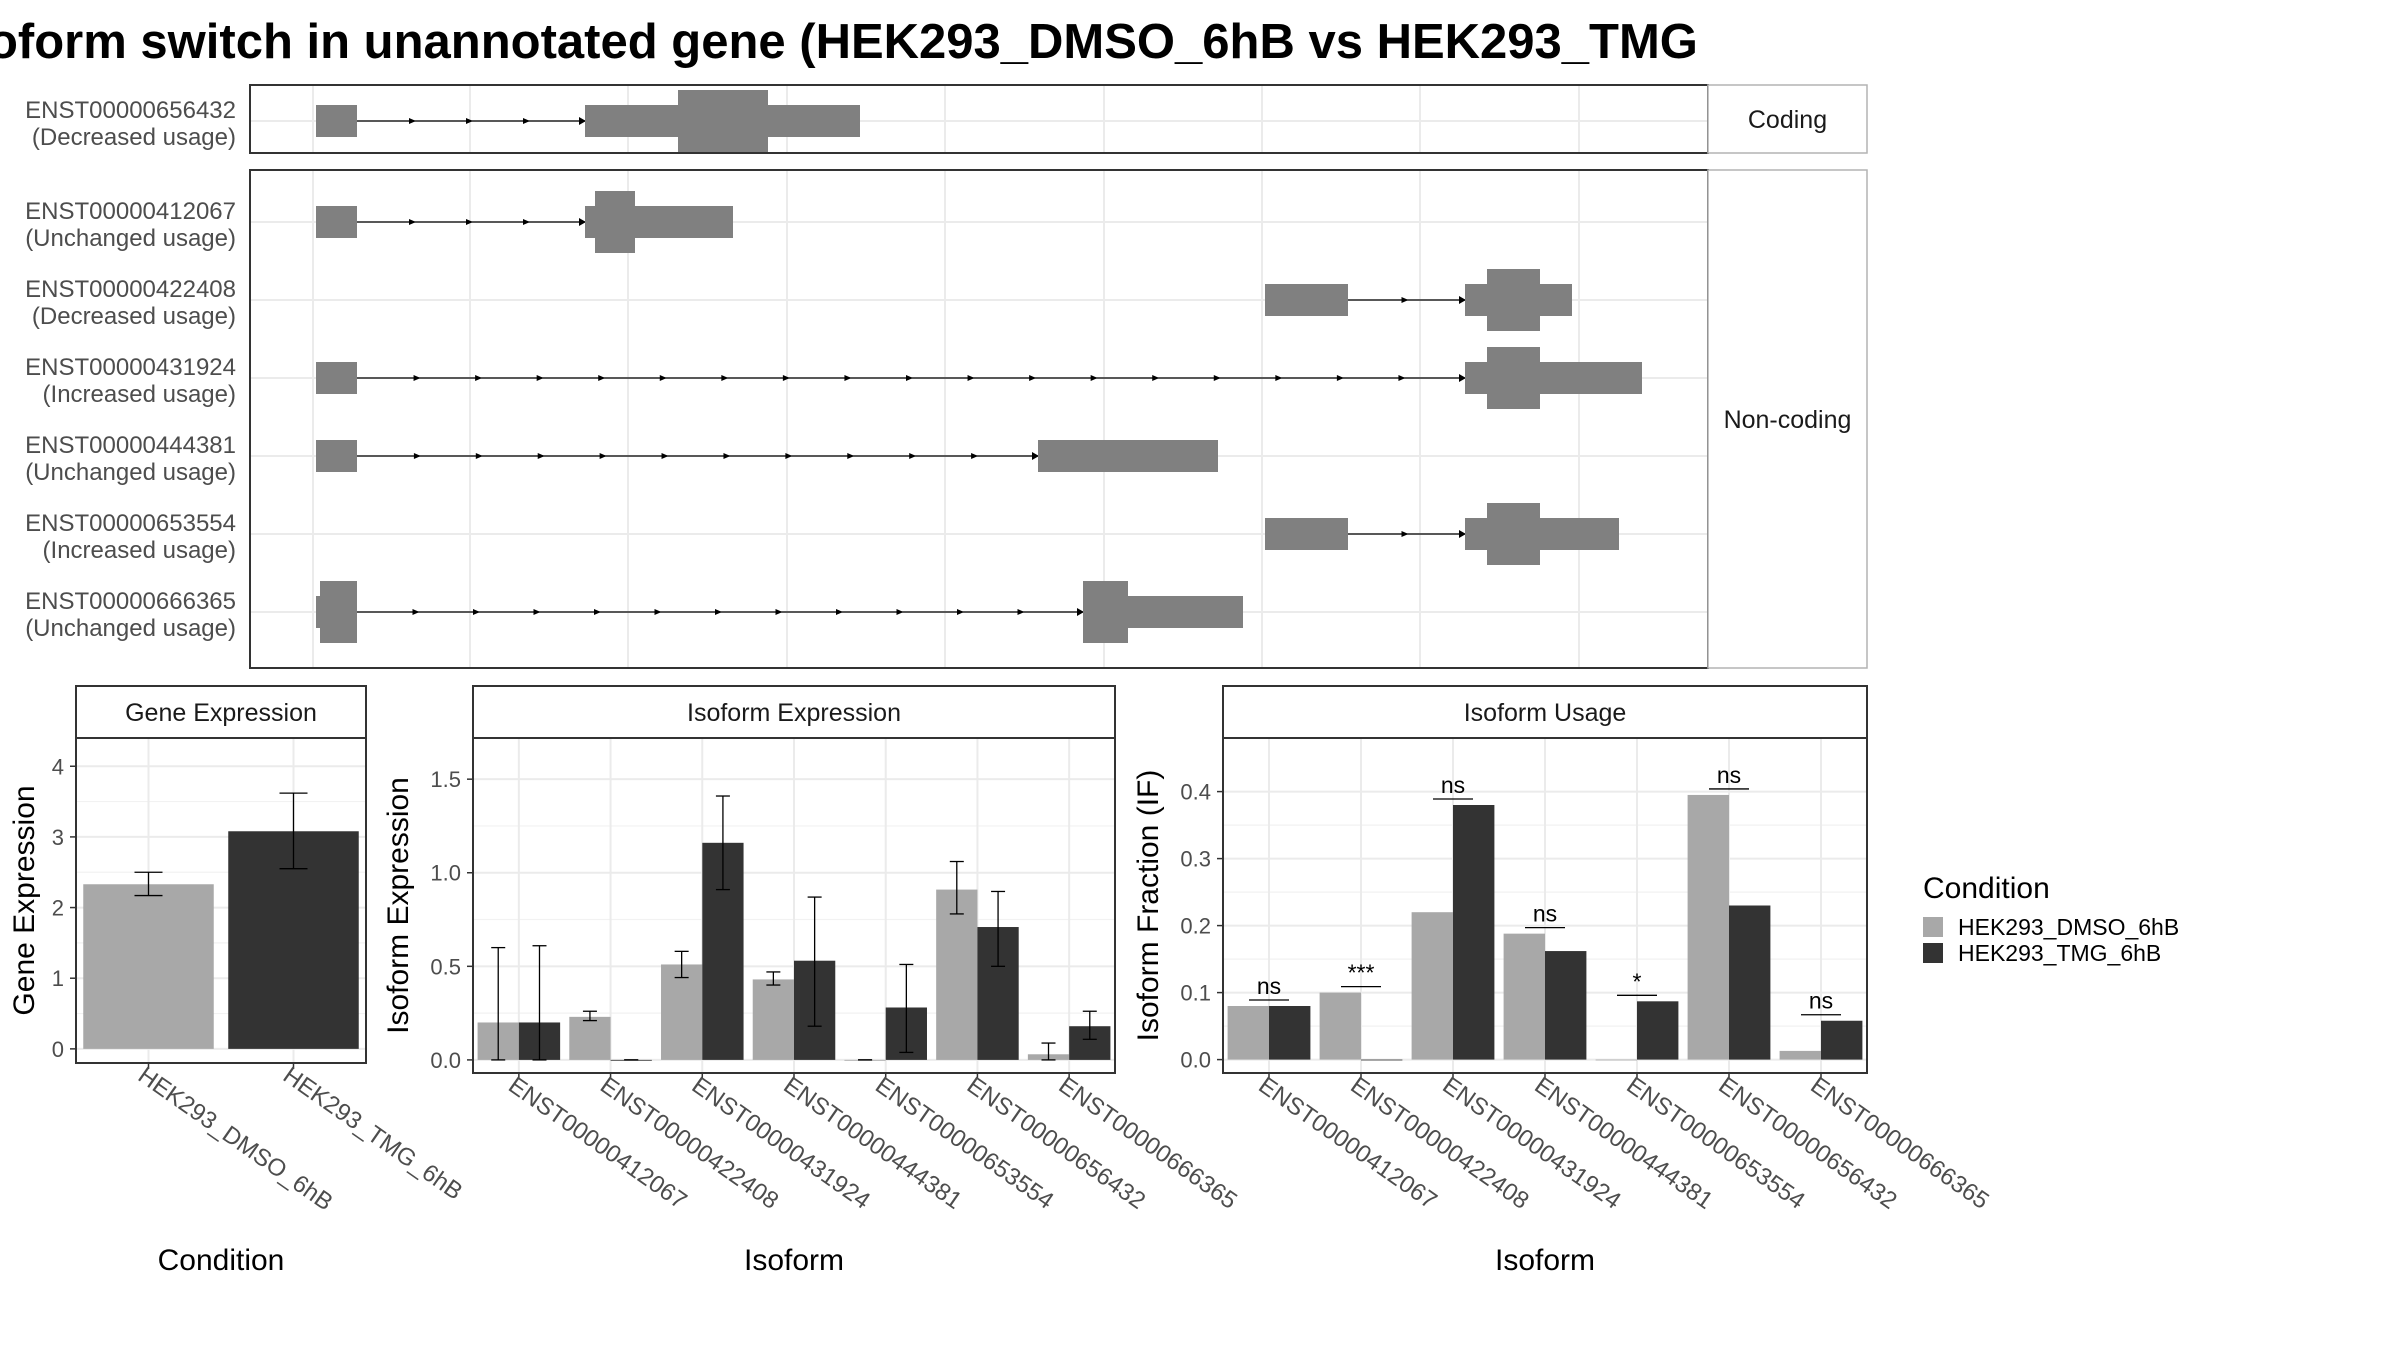 The height and width of the screenshot is (1350, 2400). What do you see at coordinates (2051, 919) in the screenshot?
I see `legend: Condition HEK293_DMSO_6hB HEK293_TMG_6hB` at bounding box center [2051, 919].